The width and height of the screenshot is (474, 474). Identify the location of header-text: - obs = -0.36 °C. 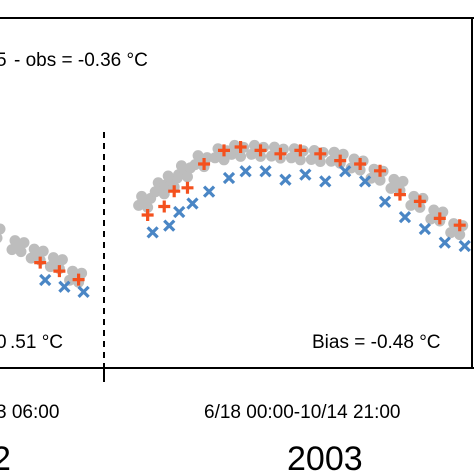
(81, 60).